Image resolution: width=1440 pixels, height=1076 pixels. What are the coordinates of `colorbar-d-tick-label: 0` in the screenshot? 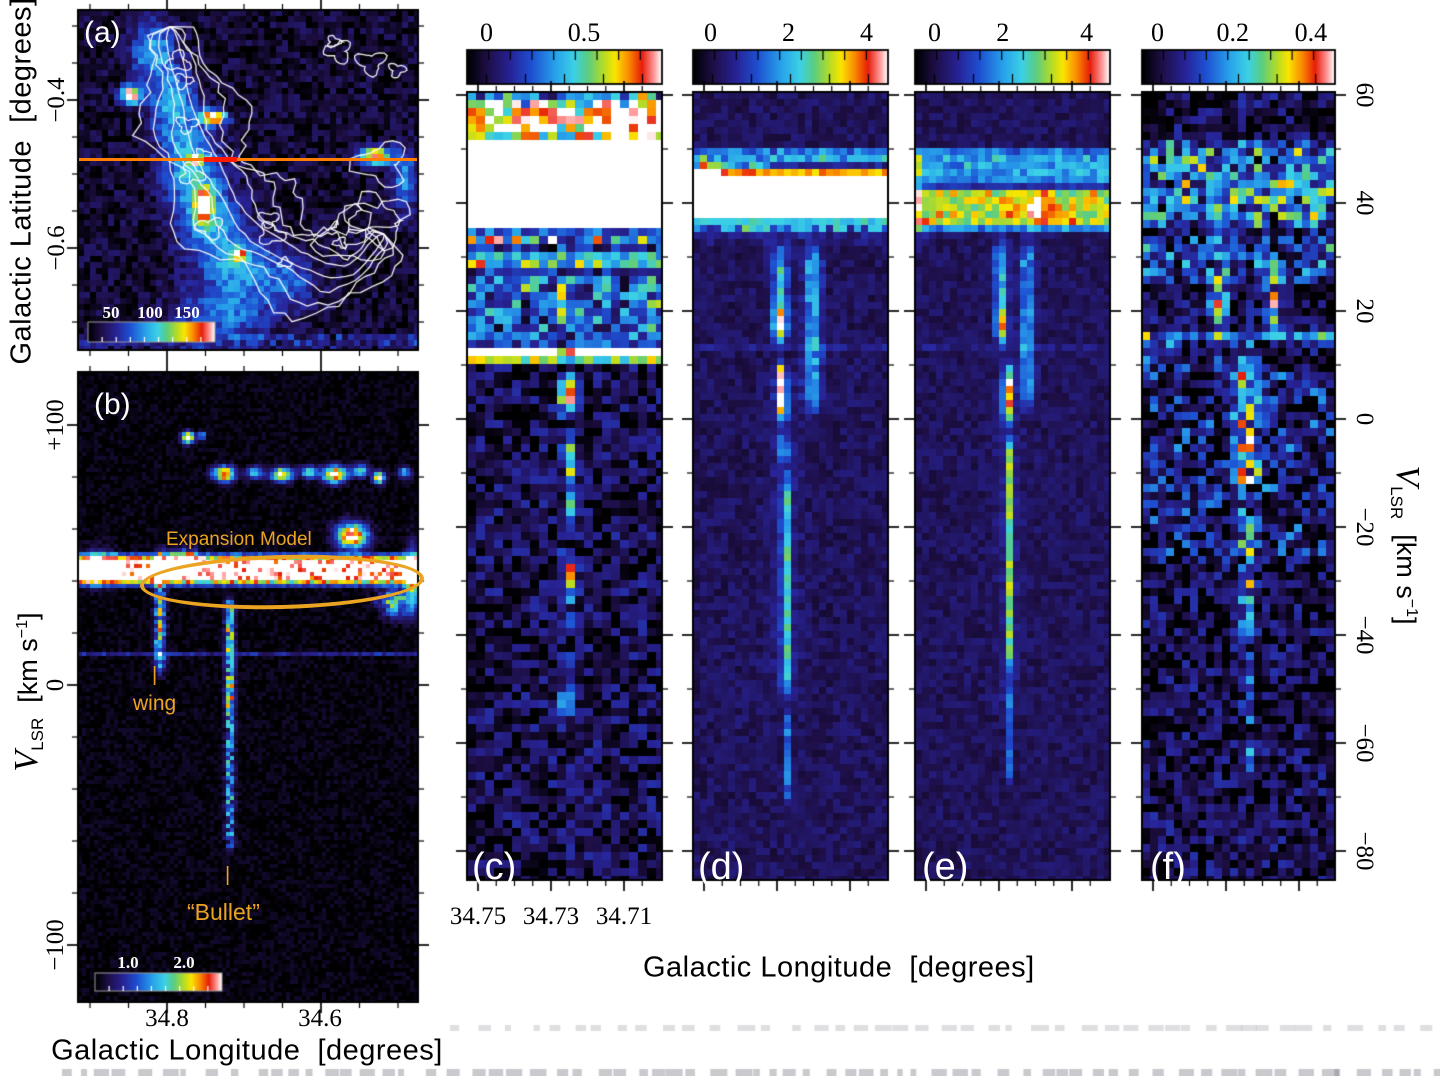 It's located at (711, 32).